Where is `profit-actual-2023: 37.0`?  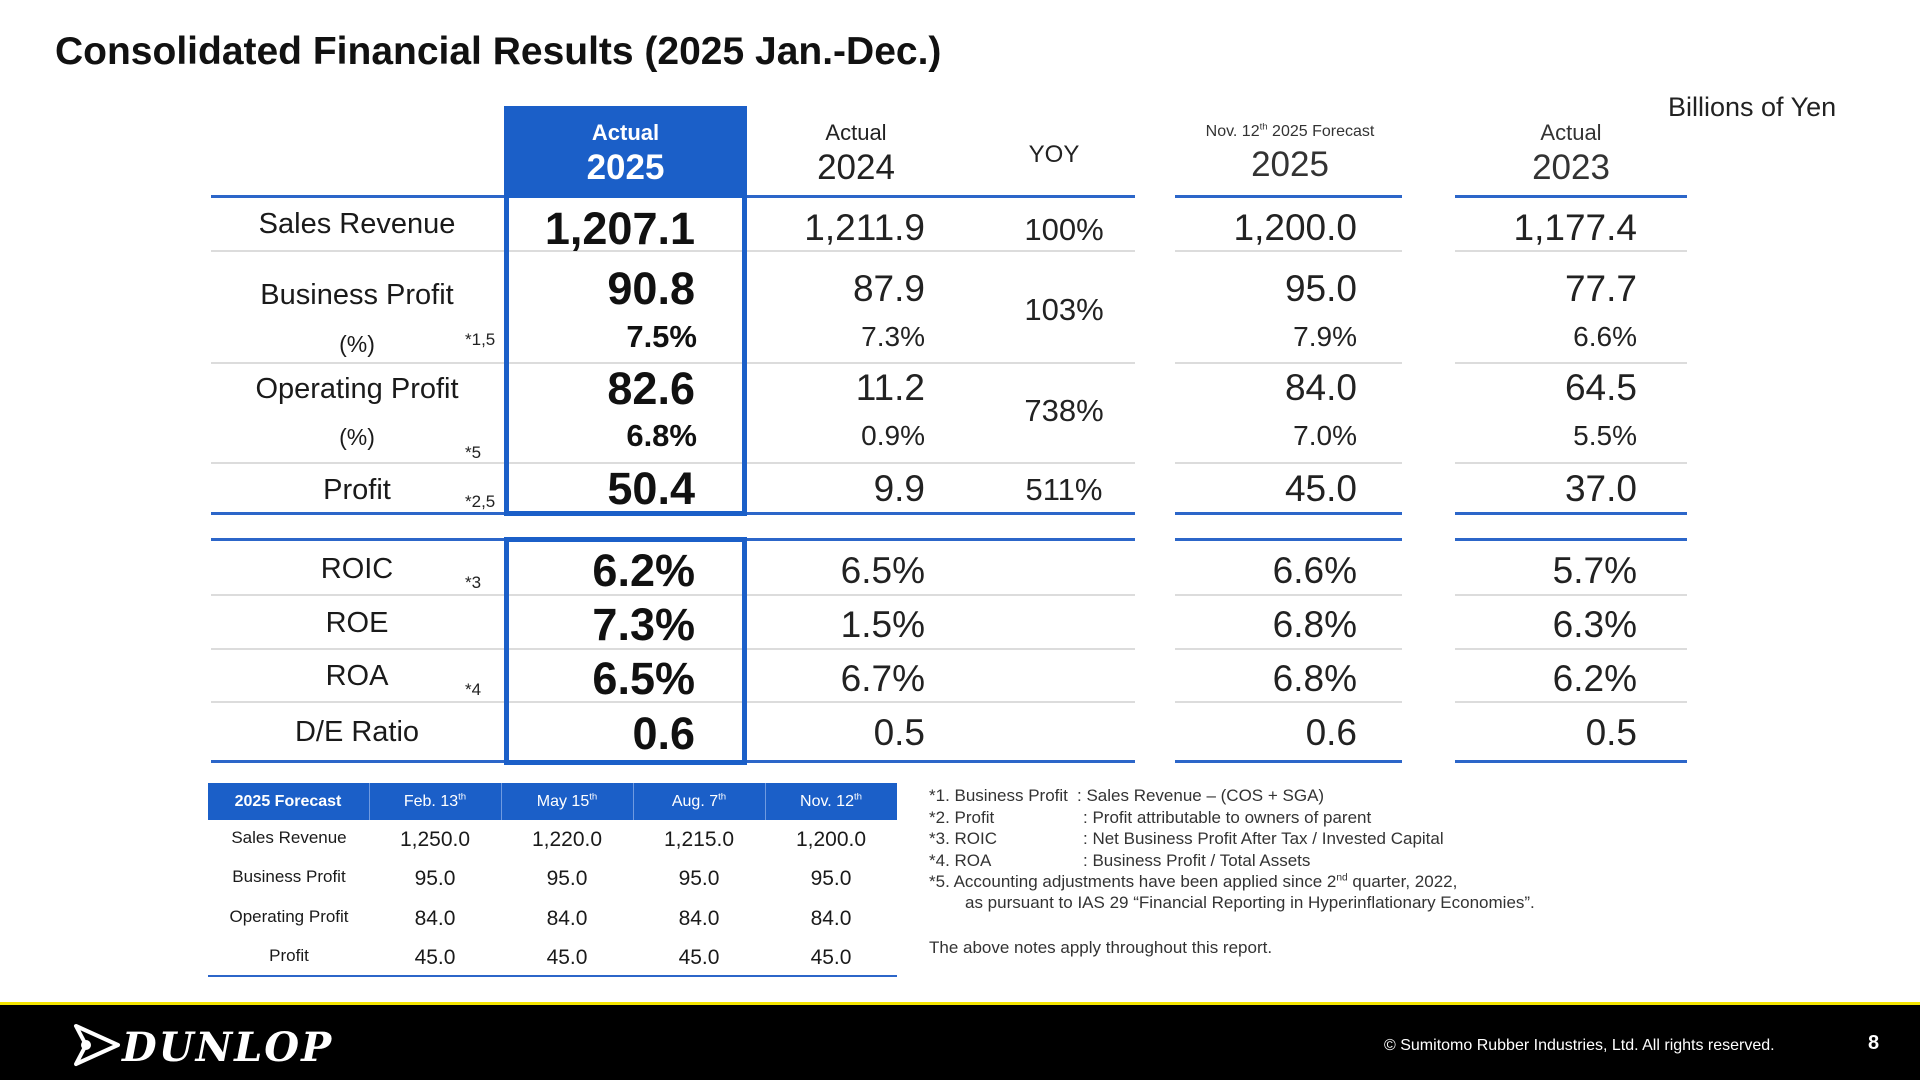 profit-actual-2023: 37.0 is located at coordinates (1600, 488).